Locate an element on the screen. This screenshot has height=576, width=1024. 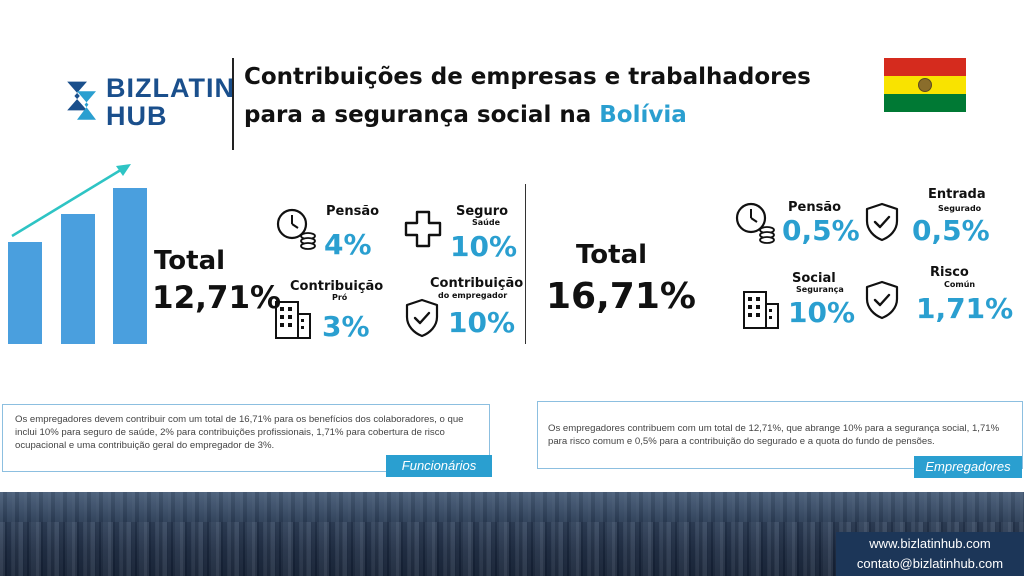
right-item-2-sub: Segurado is located at coordinates (960, 208).